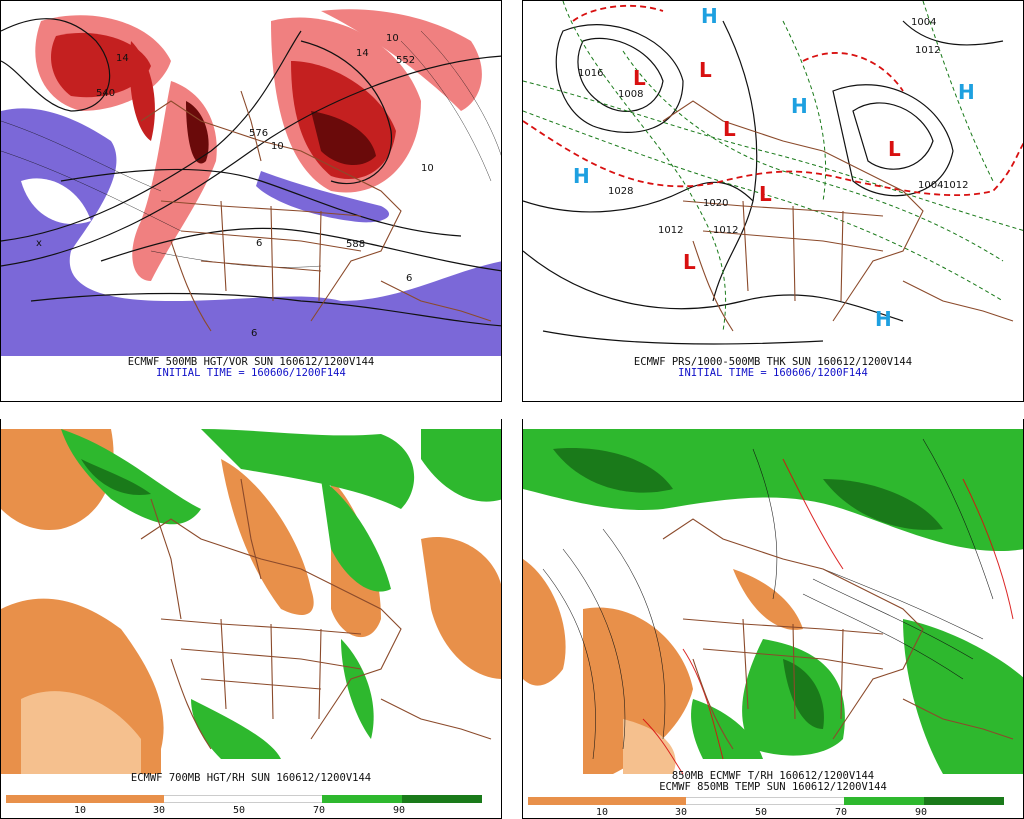  Describe the element at coordinates (105, 93) in the screenshot. I see `contour-label: 540` at that location.